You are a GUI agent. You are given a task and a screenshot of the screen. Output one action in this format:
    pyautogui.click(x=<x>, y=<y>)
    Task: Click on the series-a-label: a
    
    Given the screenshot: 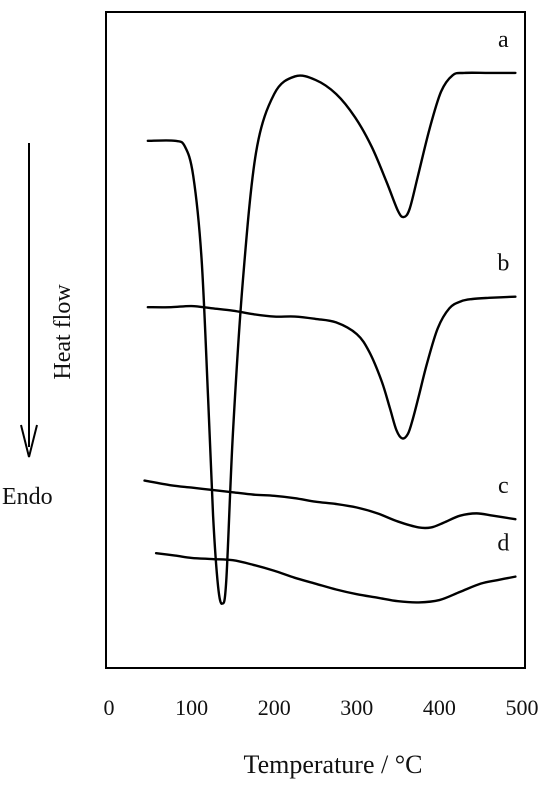 What is the action you would take?
    pyautogui.click(x=503, y=40)
    